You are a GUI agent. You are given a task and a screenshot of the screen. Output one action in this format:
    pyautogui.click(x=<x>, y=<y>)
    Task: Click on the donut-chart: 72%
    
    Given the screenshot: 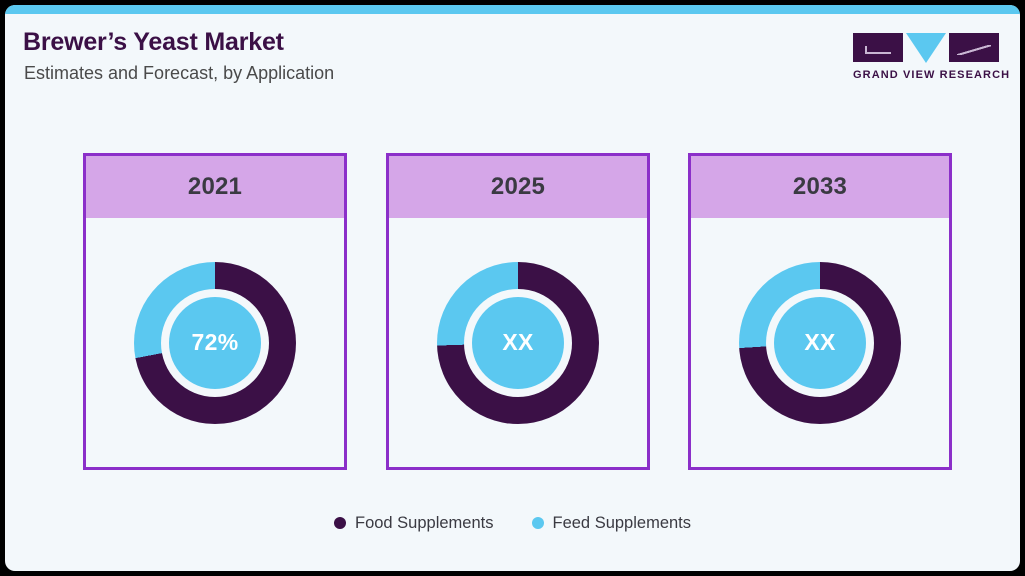 What is the action you would take?
    pyautogui.click(x=215, y=342)
    